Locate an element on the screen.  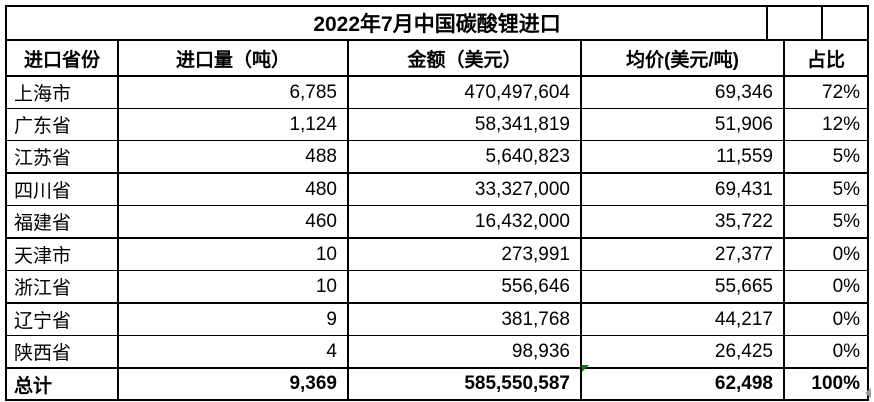
table-title: 2022年7月中国碳酸锂进口 is located at coordinates (437, 23).